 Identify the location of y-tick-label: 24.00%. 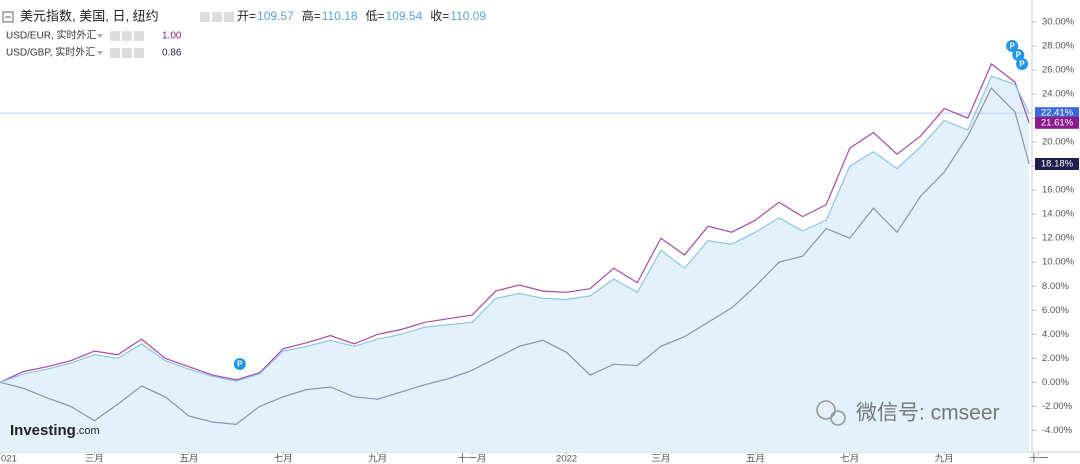
(1058, 94).